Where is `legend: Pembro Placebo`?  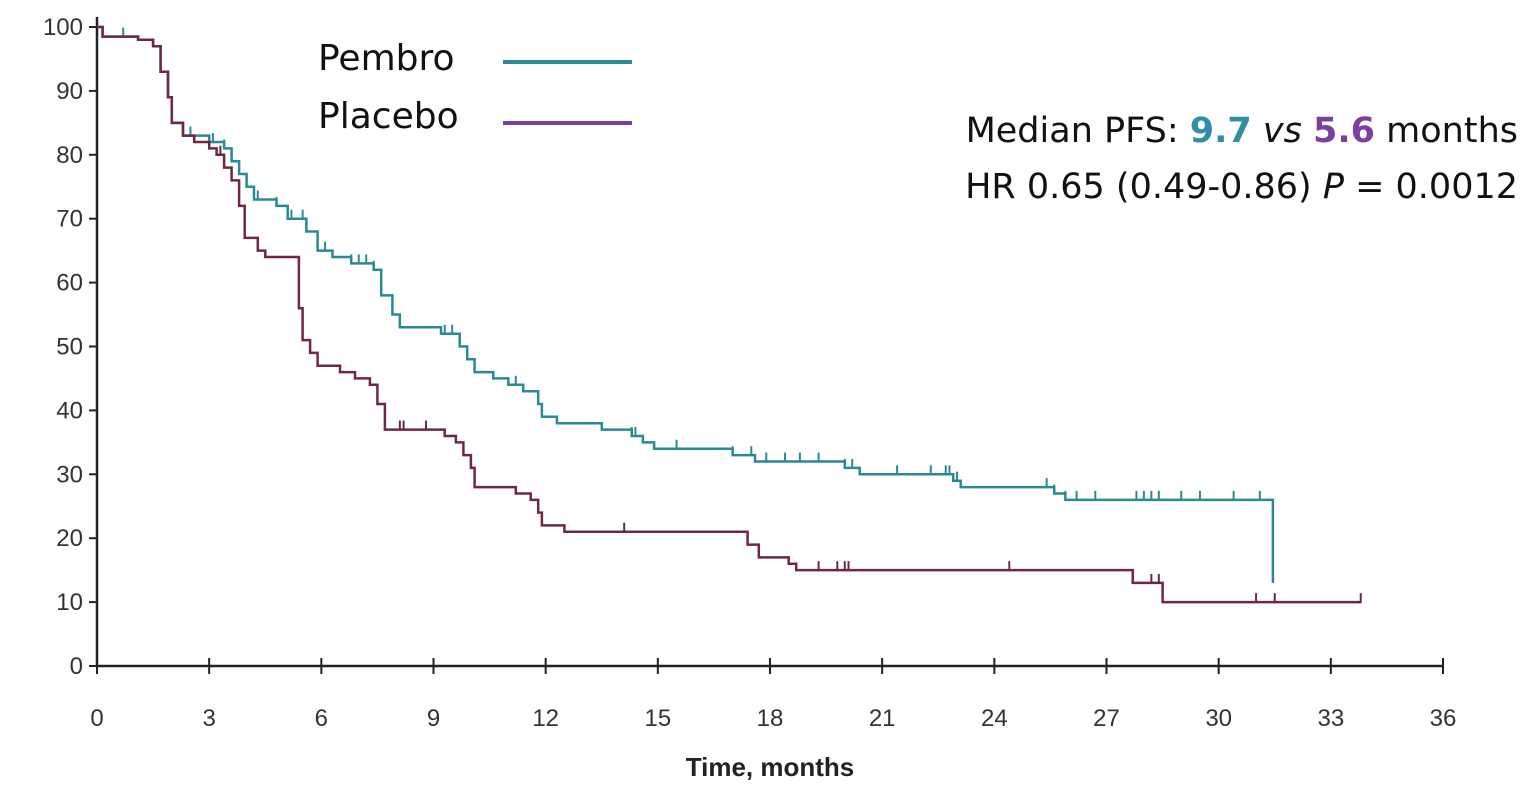
legend: Pembro Placebo is located at coordinates (475, 87).